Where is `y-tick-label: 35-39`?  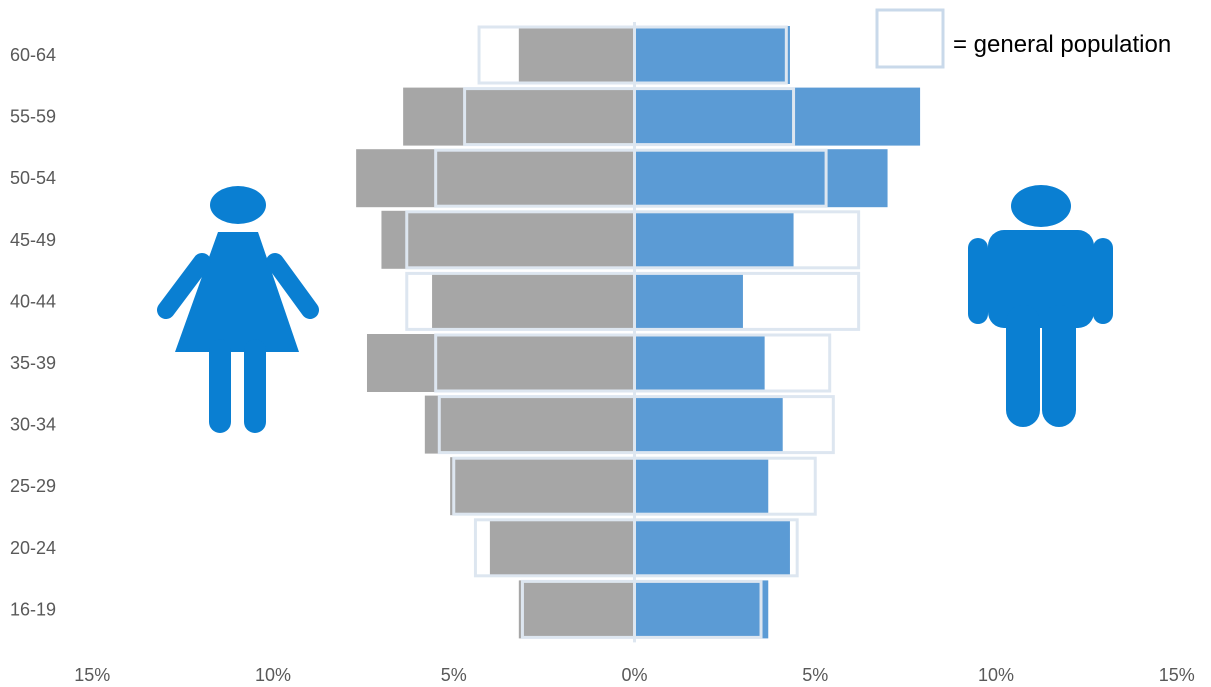
y-tick-label: 35-39 is located at coordinates (33, 363).